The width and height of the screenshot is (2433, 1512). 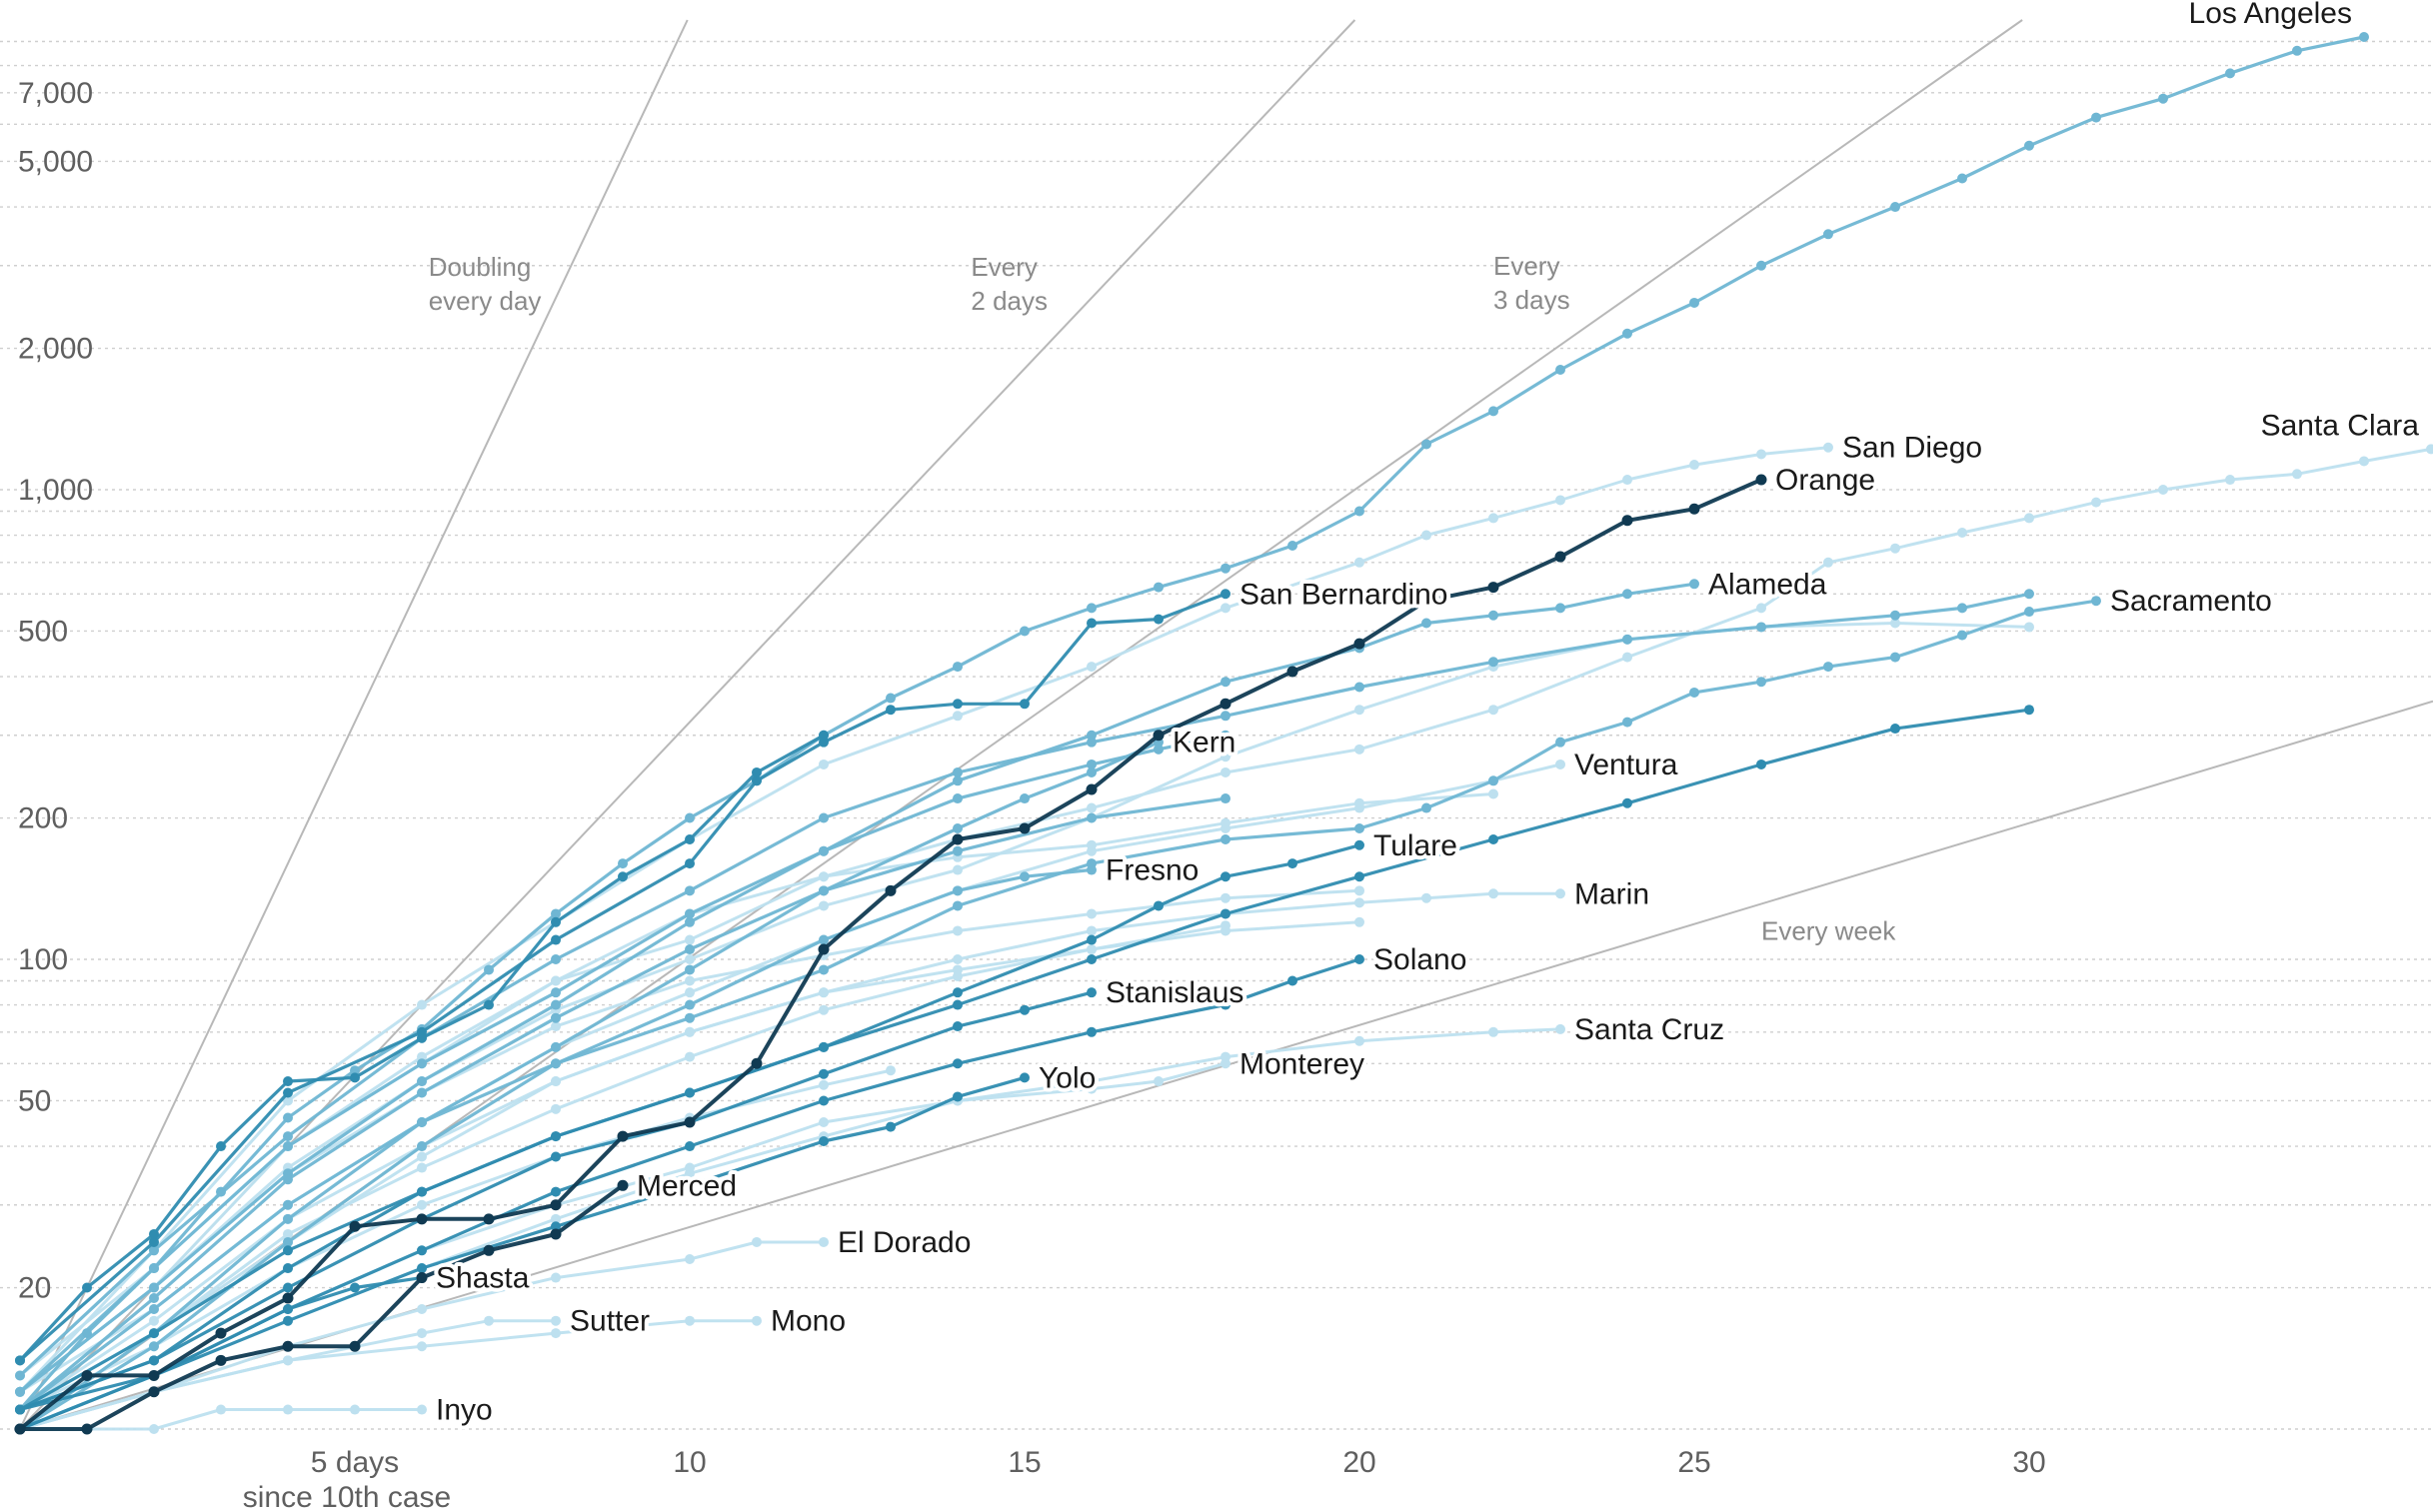 What do you see at coordinates (347, 1496) in the screenshot?
I see `x-axis-sublabel: since 10th case` at bounding box center [347, 1496].